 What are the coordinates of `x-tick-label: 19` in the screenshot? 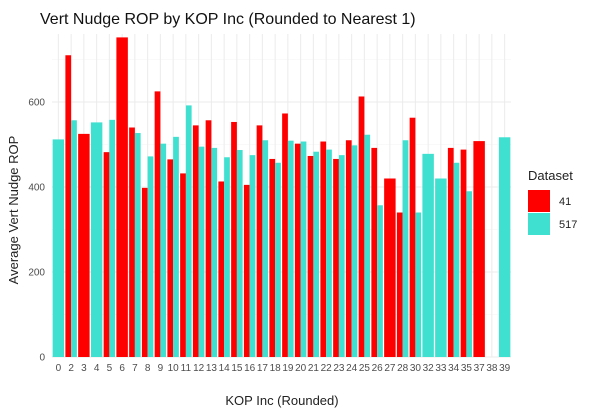 It's located at (288, 368).